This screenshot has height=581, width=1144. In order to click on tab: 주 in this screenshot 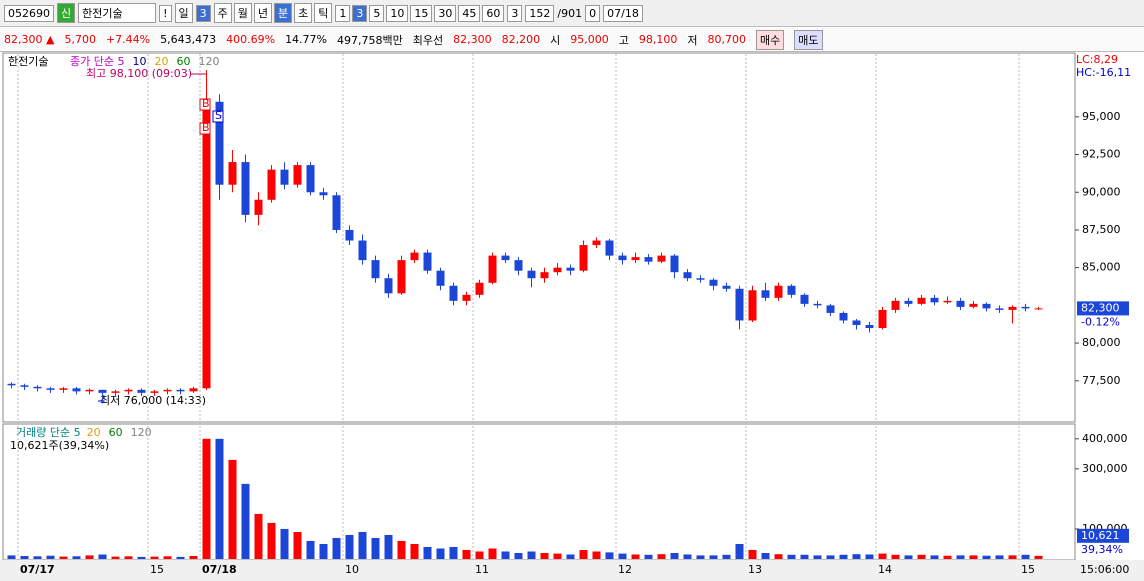, I will do `click(222, 13)`.